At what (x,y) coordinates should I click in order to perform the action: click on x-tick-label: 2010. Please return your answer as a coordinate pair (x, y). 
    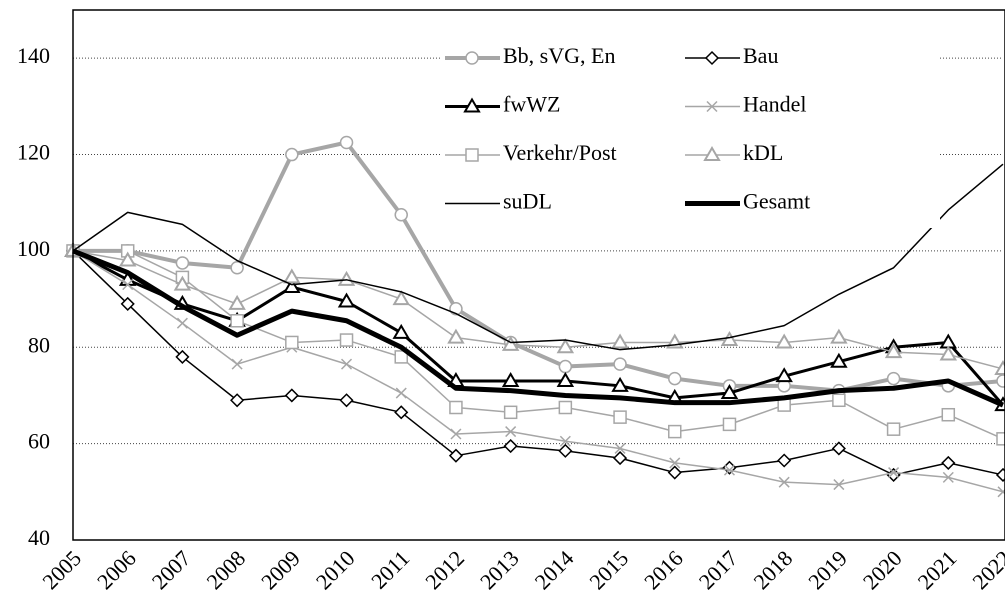
    Looking at the image, I should click on (335, 569).